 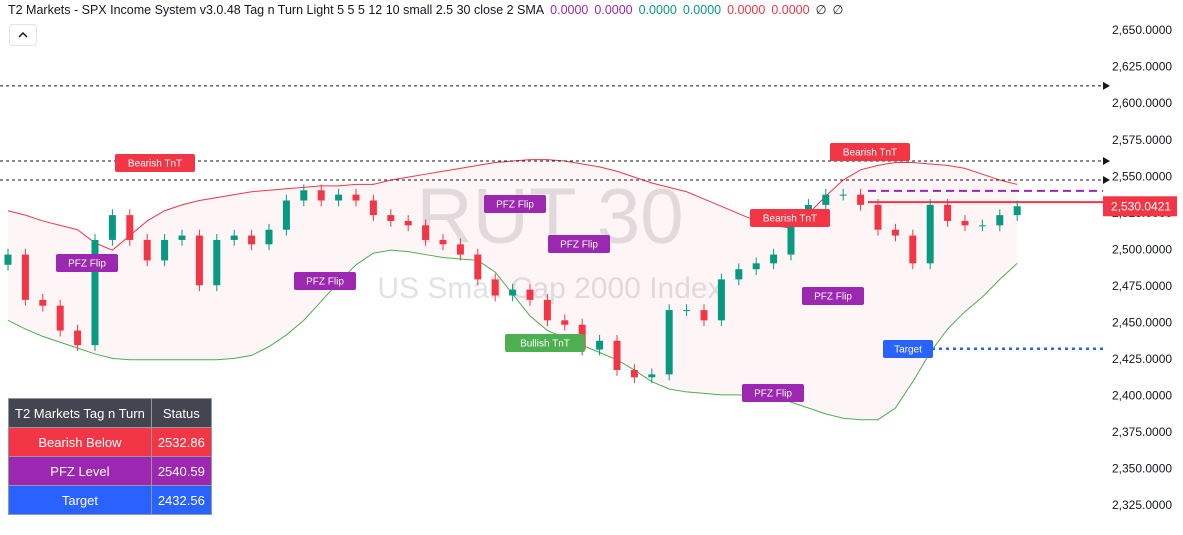 What do you see at coordinates (80, 442) in the screenshot?
I see `row-name: Bearish Below` at bounding box center [80, 442].